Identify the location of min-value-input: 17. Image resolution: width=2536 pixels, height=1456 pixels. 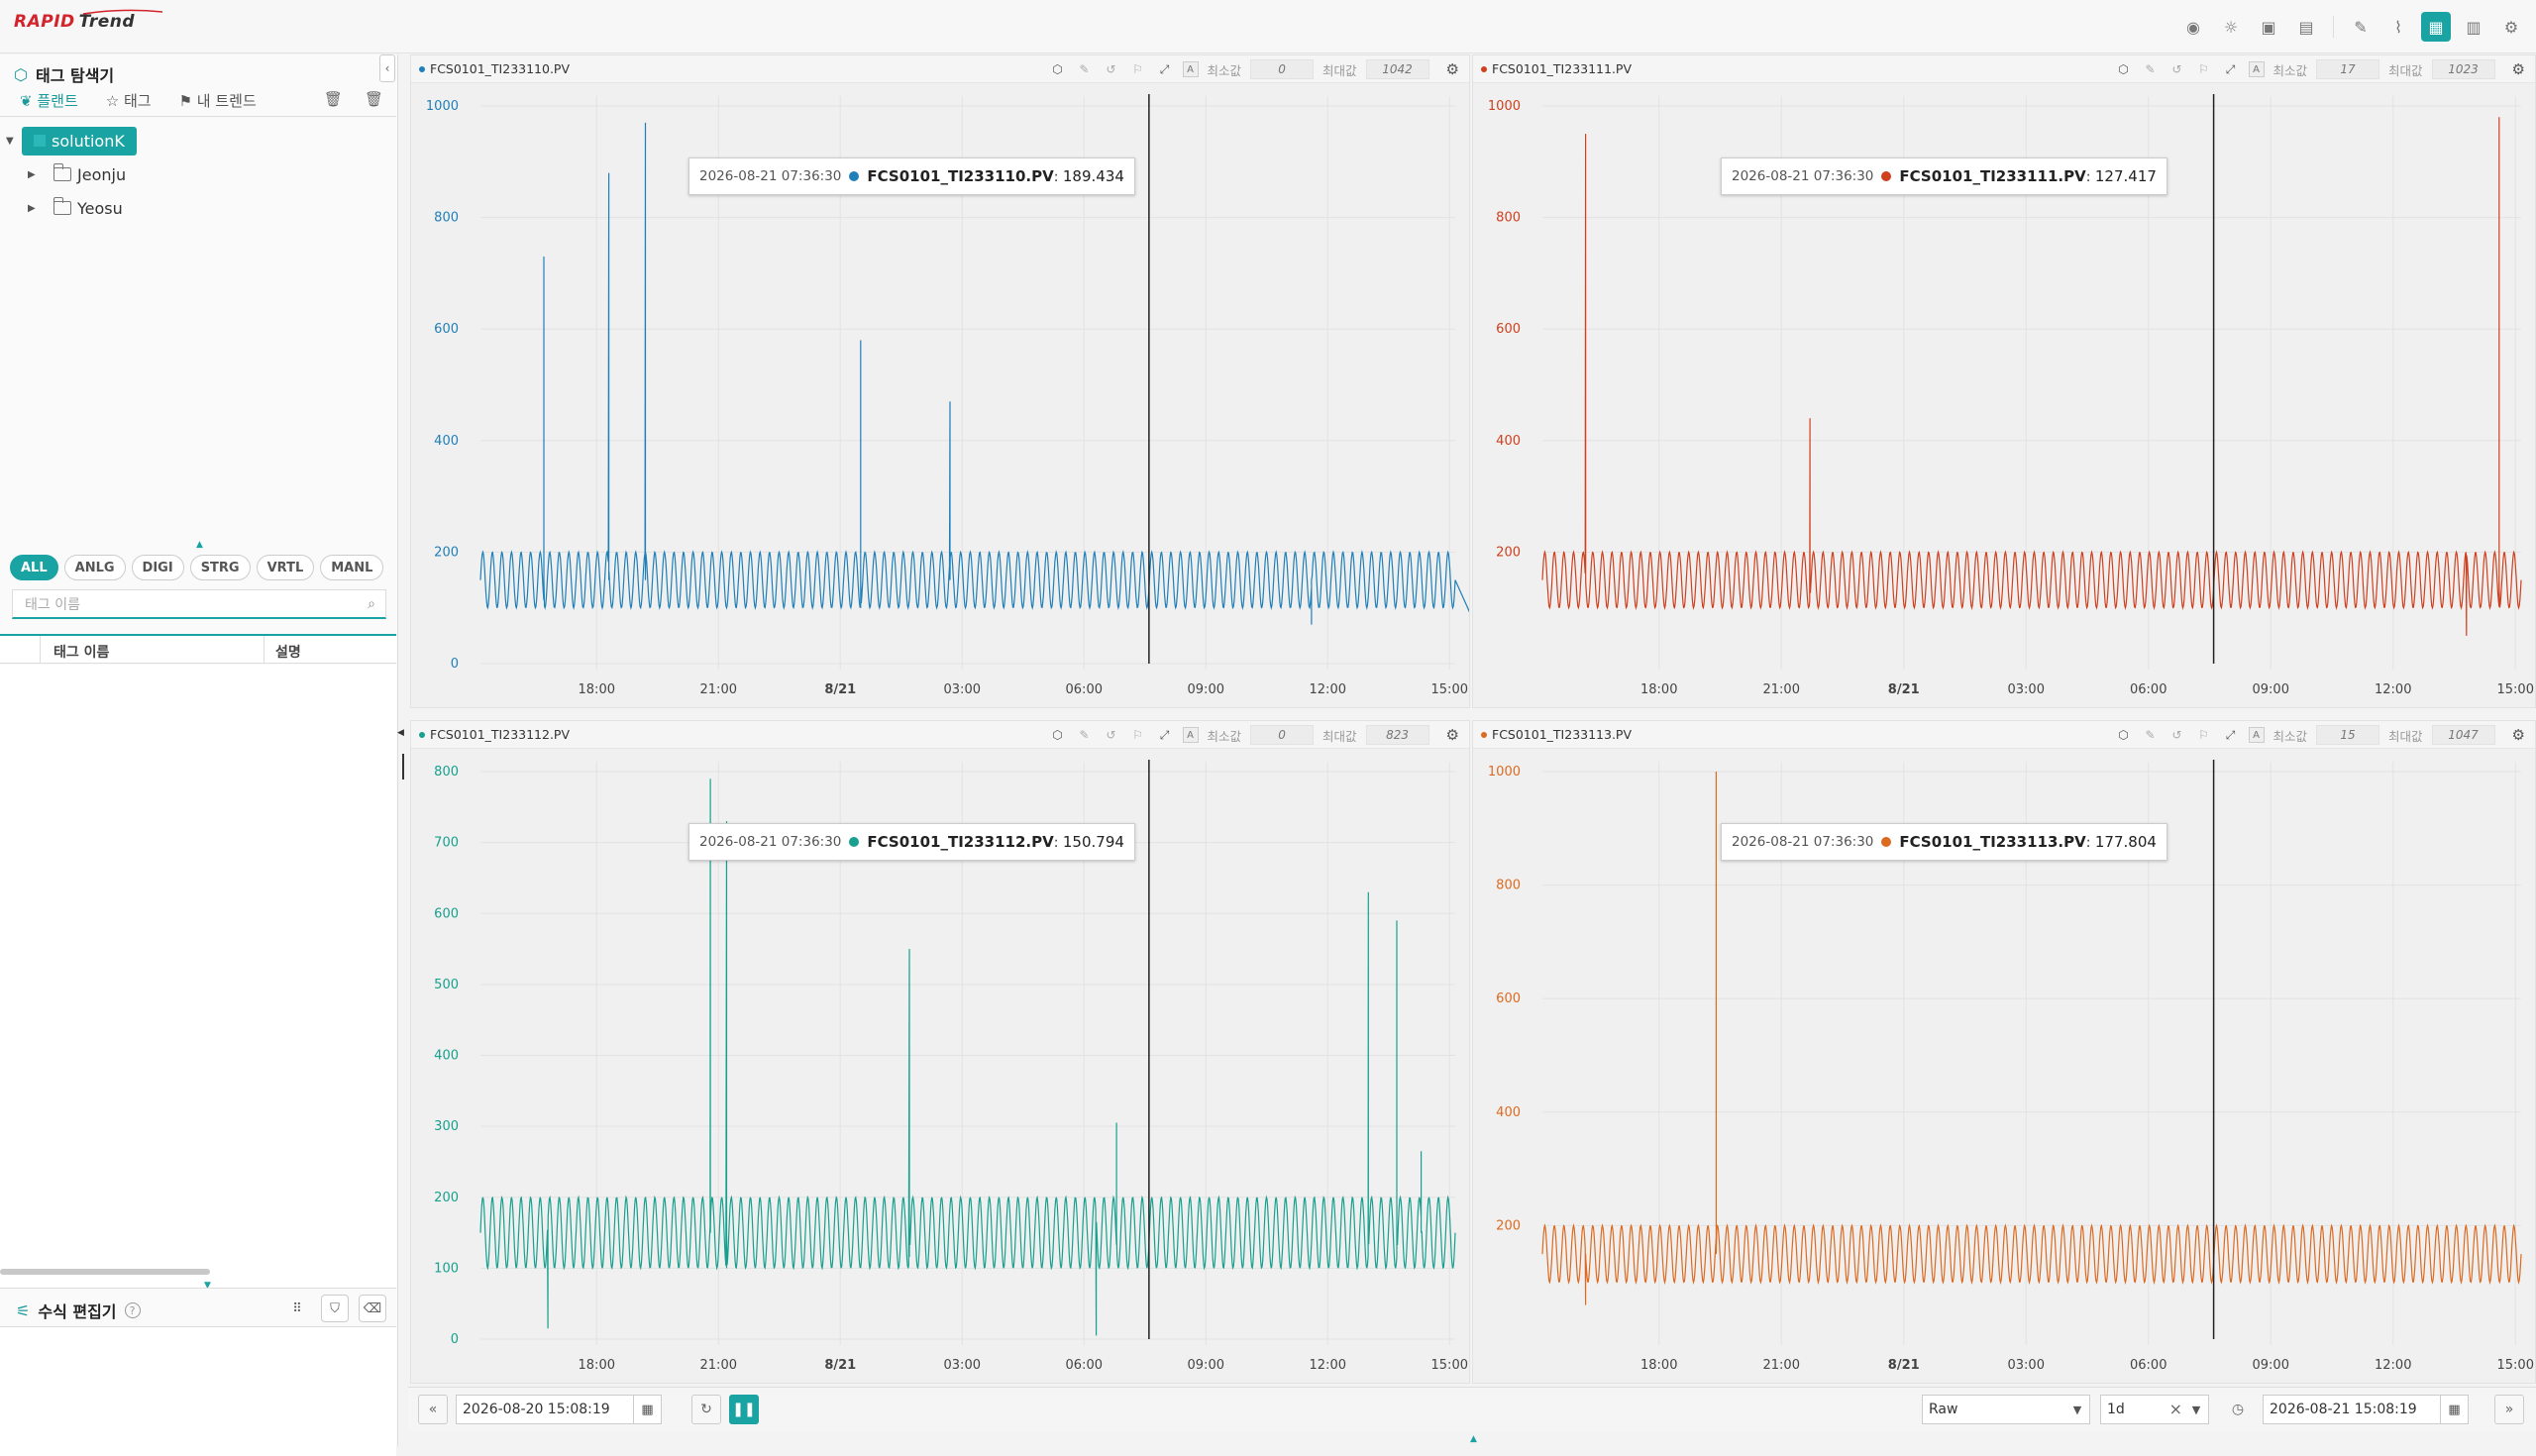
(2348, 69).